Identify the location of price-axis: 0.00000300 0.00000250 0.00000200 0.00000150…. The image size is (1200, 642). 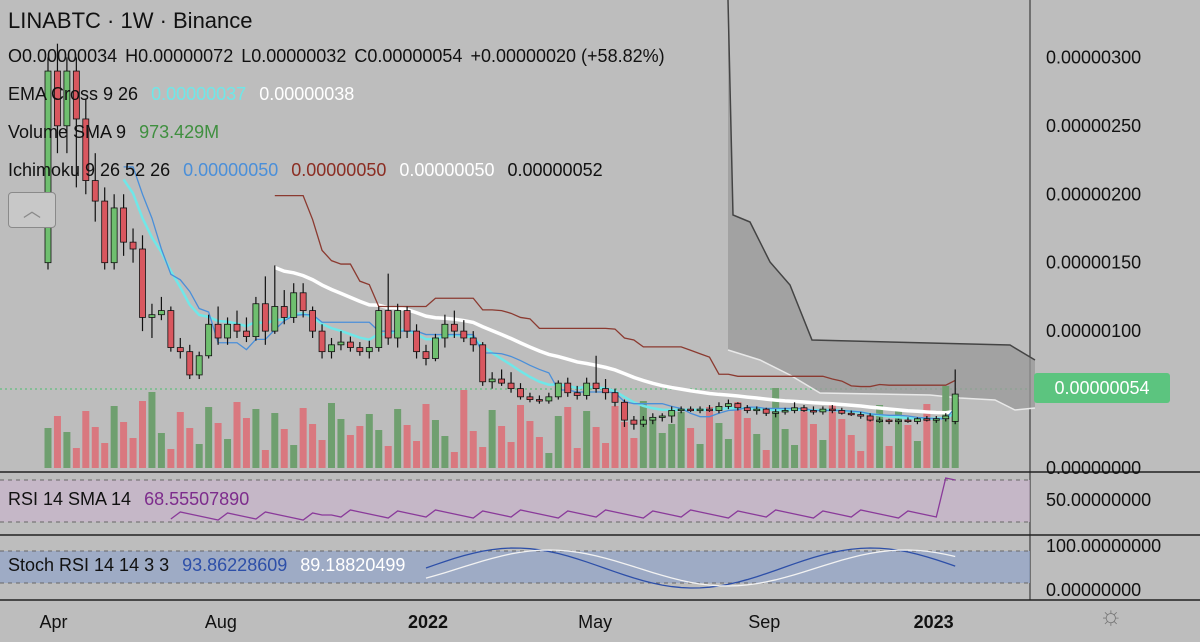
(1093, 262).